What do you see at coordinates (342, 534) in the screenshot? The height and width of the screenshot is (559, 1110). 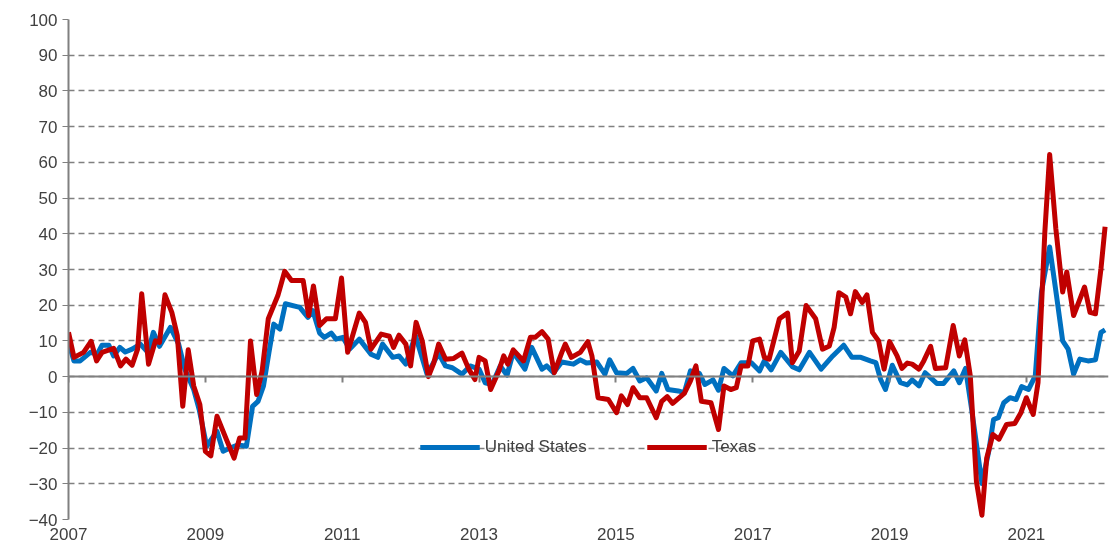 I see `x-tick-label: 2011` at bounding box center [342, 534].